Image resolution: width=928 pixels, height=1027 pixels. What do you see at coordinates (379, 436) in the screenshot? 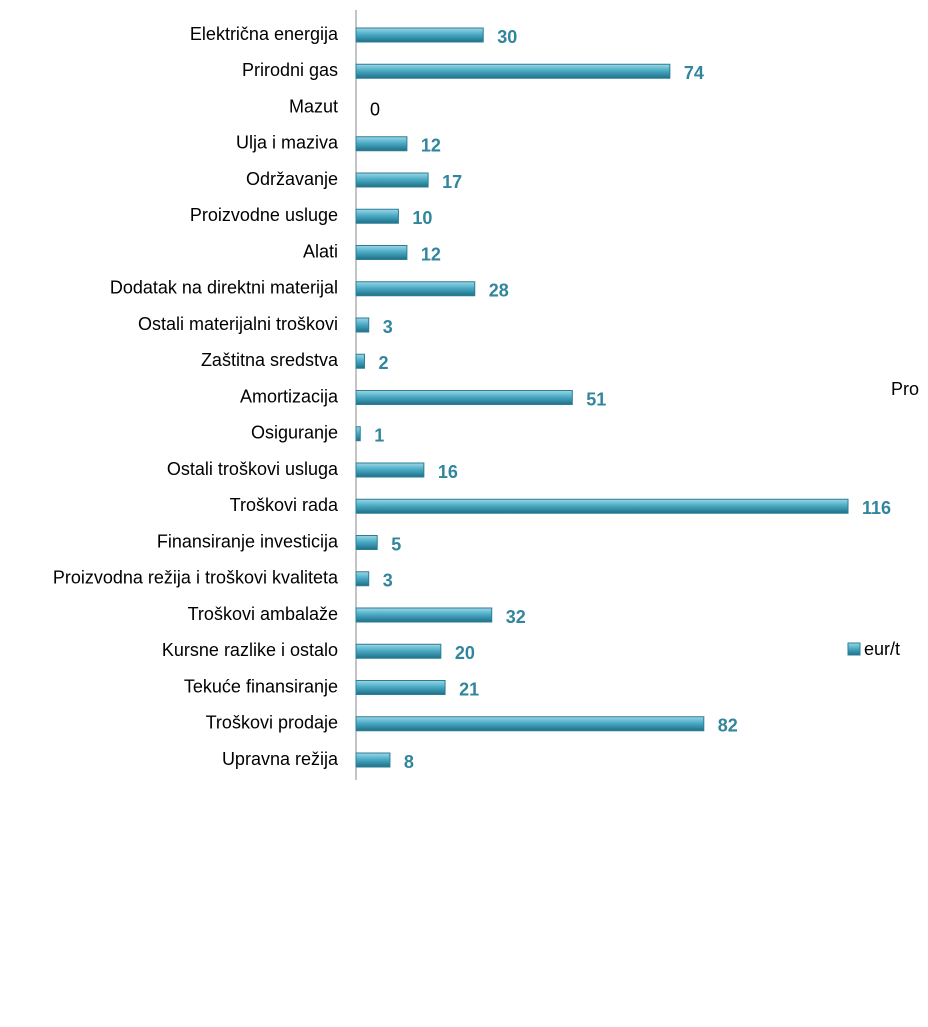
I see `value-label: 1` at bounding box center [379, 436].